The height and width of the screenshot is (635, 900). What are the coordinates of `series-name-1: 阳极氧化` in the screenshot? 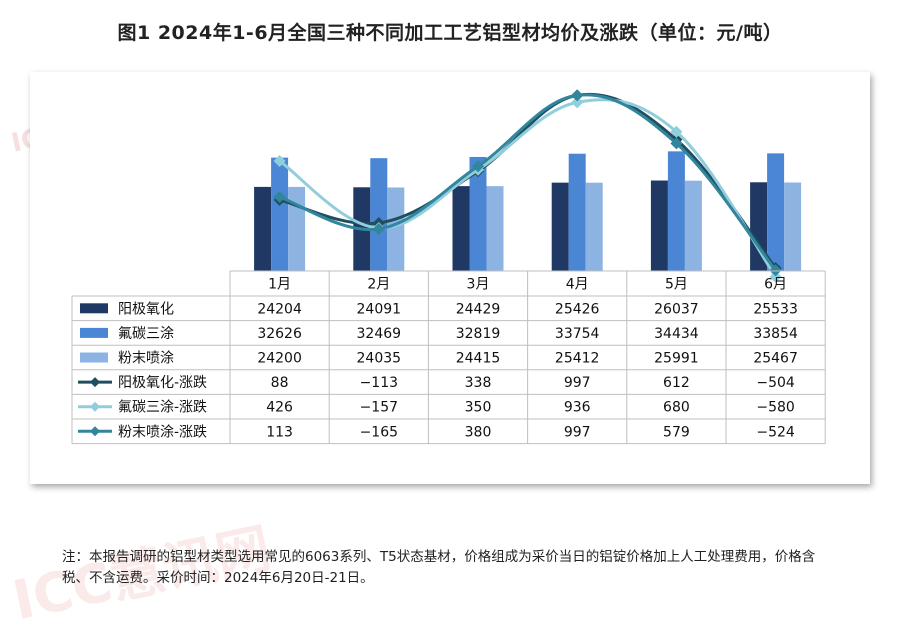 It's located at (146, 309).